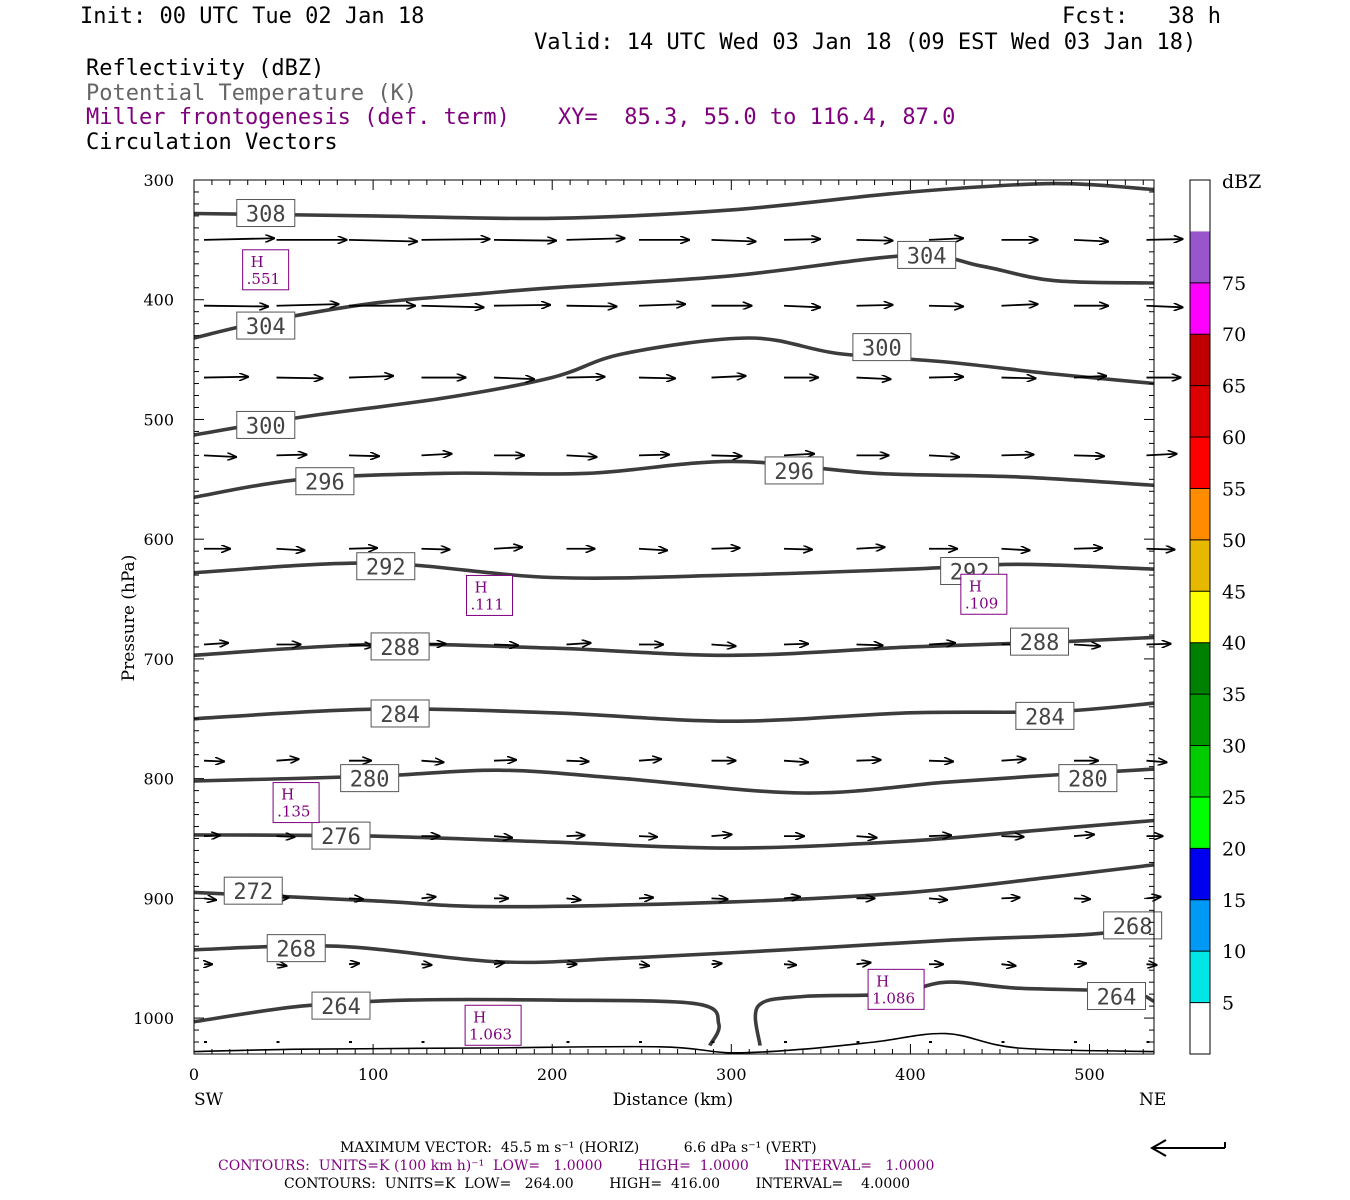 This screenshot has width=1350, height=1200. What do you see at coordinates (1234, 695) in the screenshot?
I see `colorbar-label: 35` at bounding box center [1234, 695].